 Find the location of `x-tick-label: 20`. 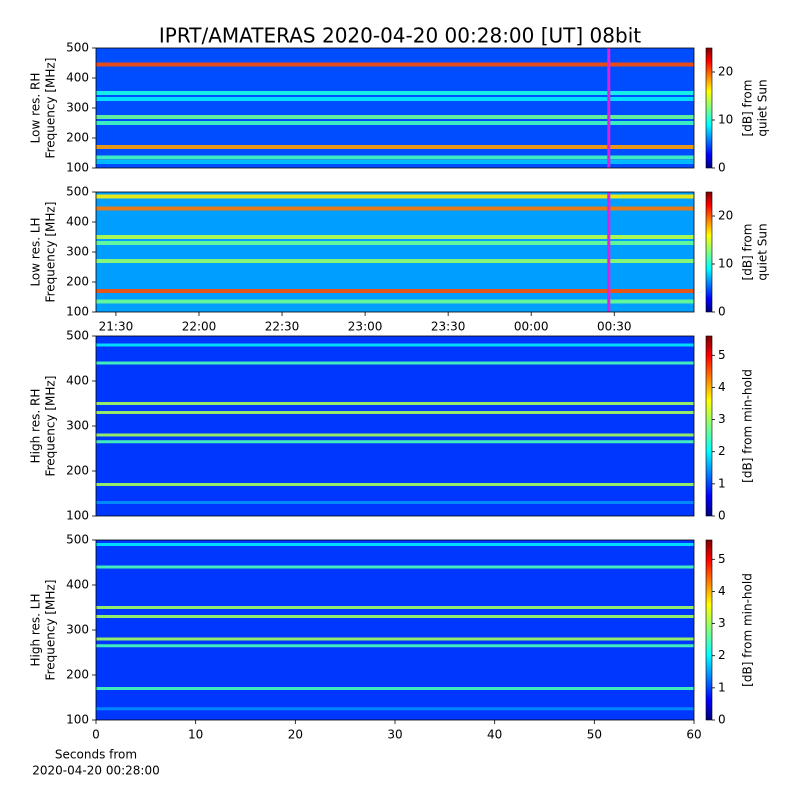

x-tick-label: 20 is located at coordinates (295, 735).